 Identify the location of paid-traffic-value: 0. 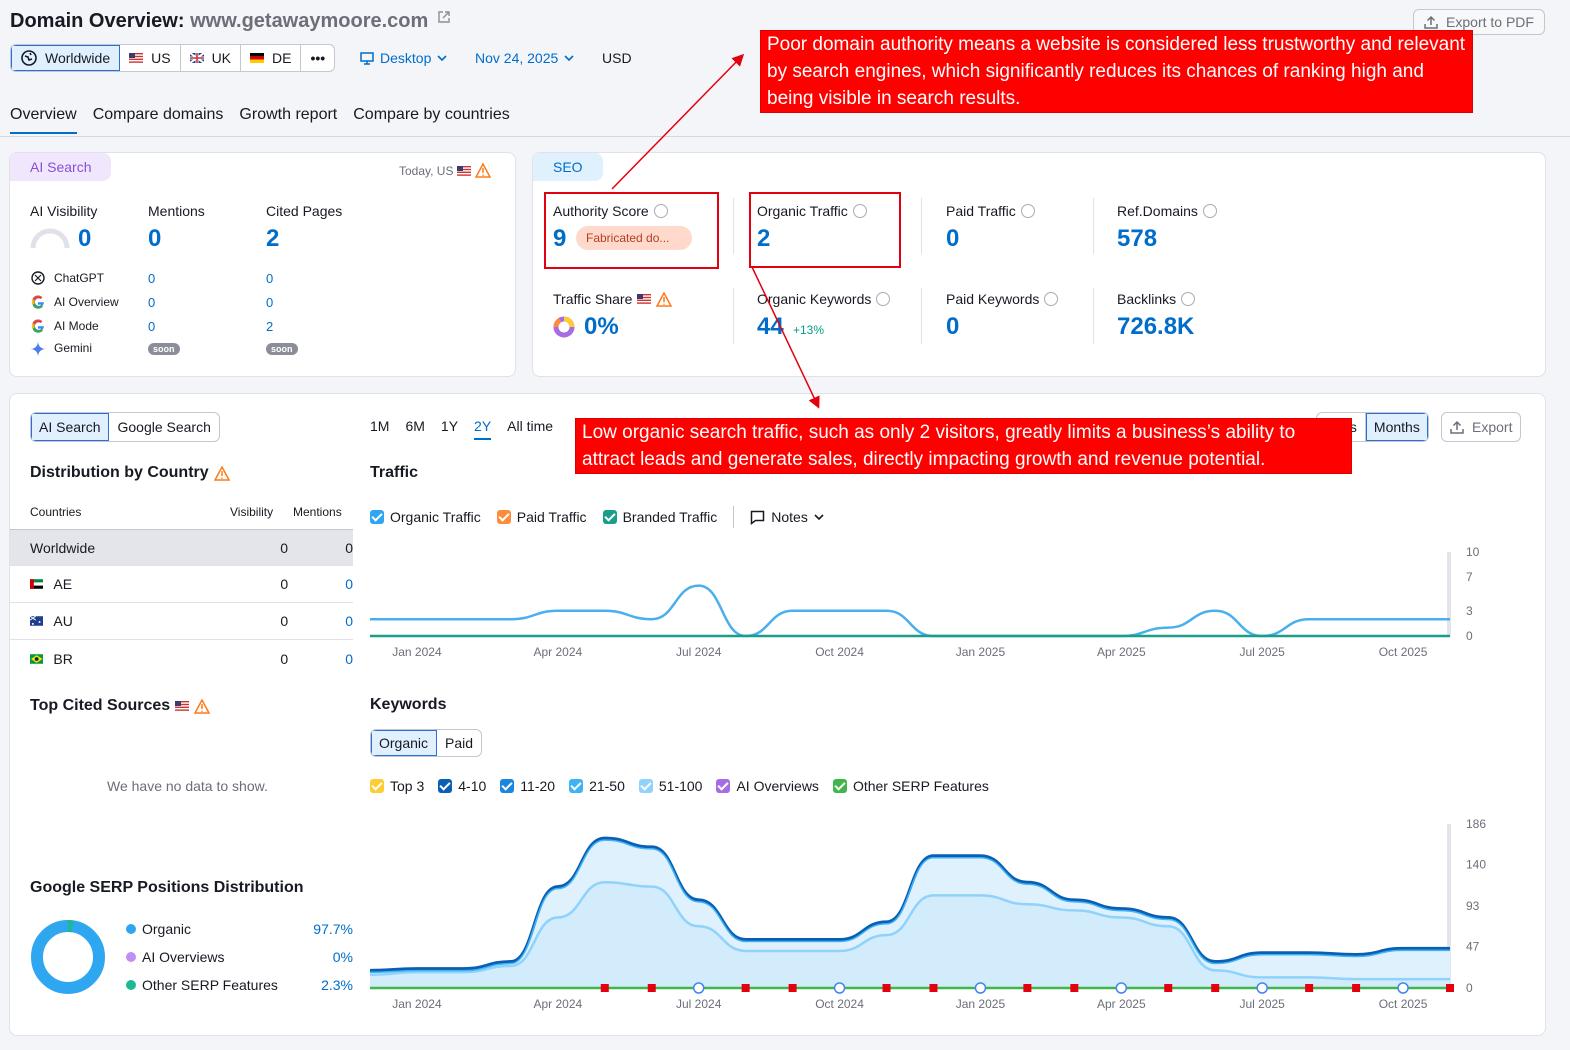
(953, 238).